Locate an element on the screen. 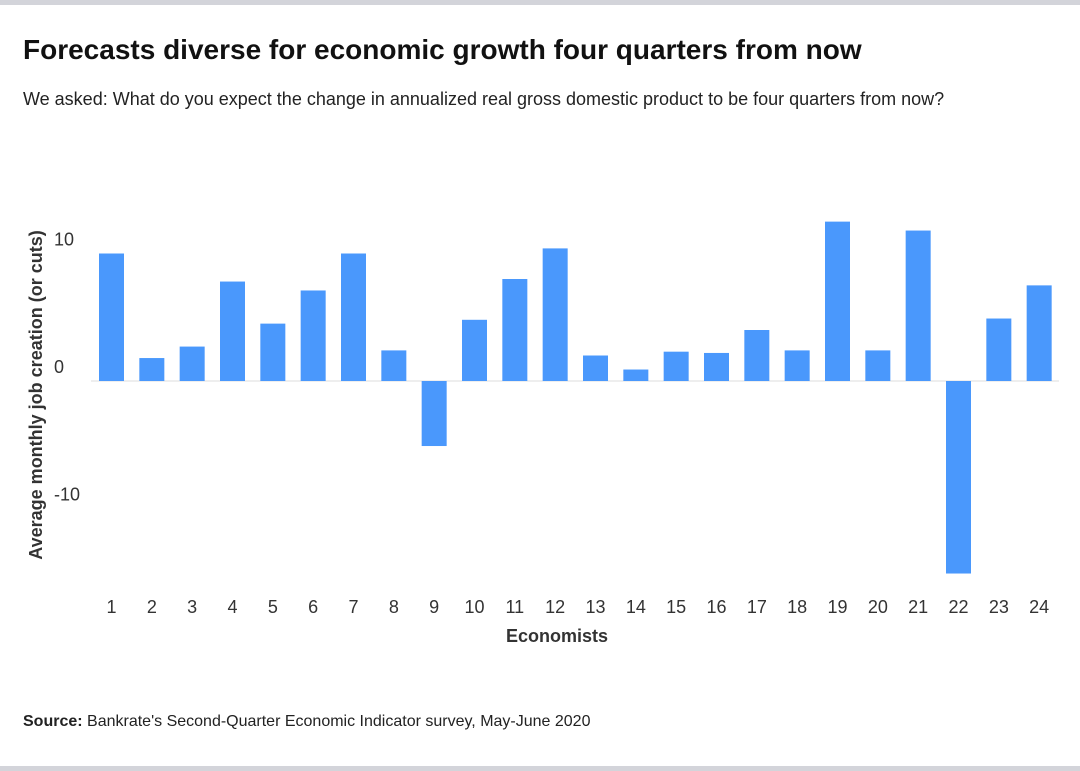 The image size is (1080, 771). x-tick-label: 16 is located at coordinates (716, 607).